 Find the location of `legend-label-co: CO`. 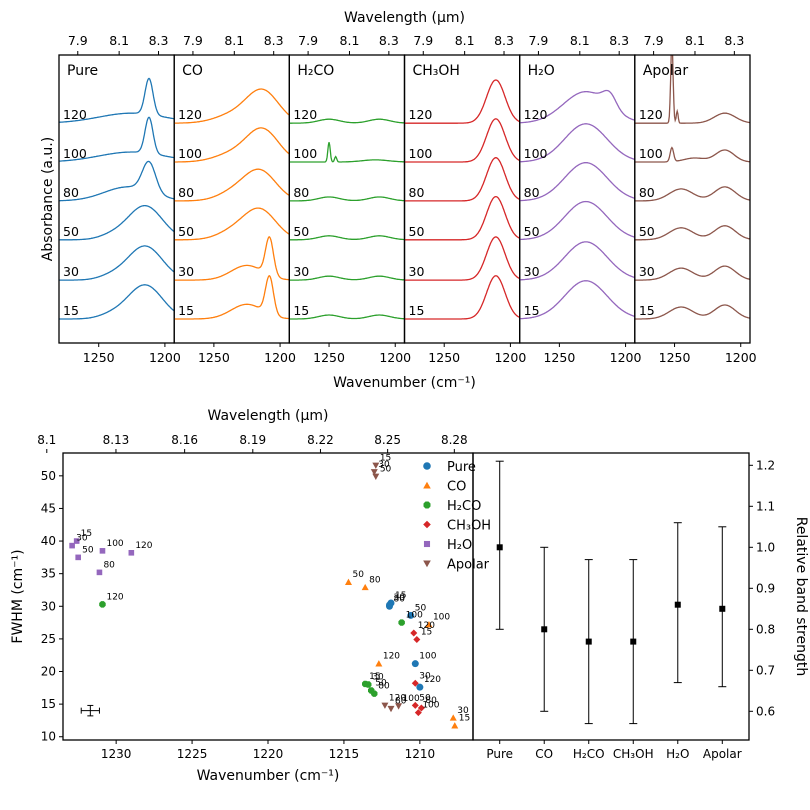

legend-label-co: CO is located at coordinates (456, 487).